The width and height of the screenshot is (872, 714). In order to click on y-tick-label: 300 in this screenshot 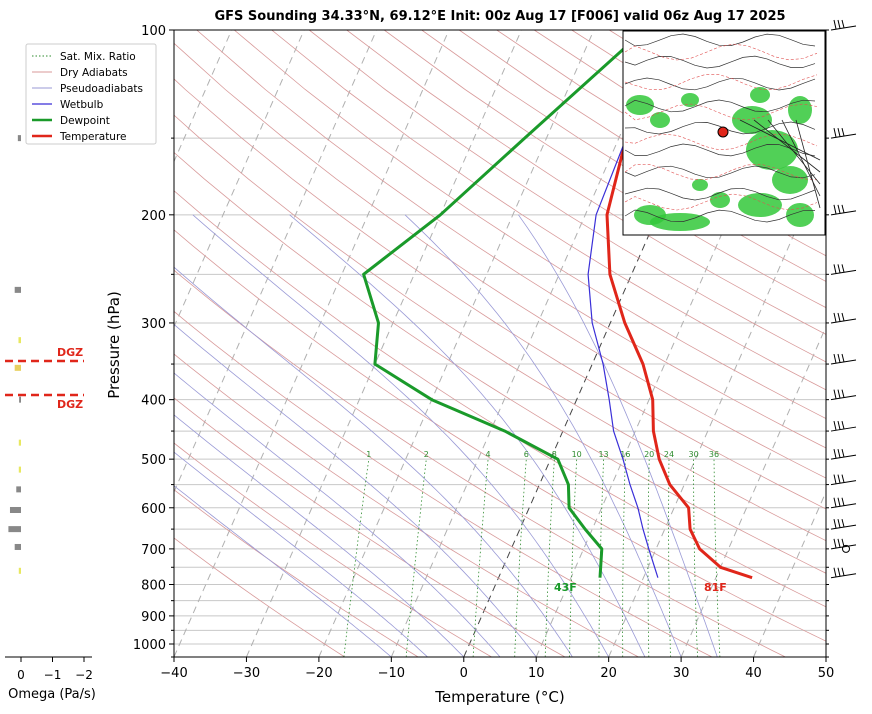, I will do `click(153, 324)`.